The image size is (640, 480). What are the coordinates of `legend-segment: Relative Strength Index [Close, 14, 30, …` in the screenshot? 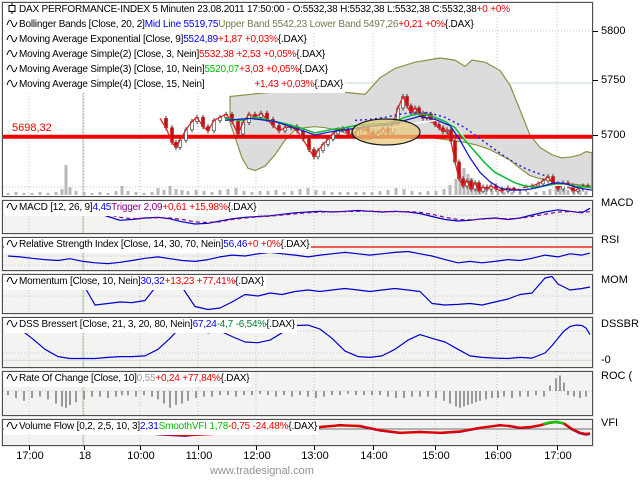 It's located at (121, 244).